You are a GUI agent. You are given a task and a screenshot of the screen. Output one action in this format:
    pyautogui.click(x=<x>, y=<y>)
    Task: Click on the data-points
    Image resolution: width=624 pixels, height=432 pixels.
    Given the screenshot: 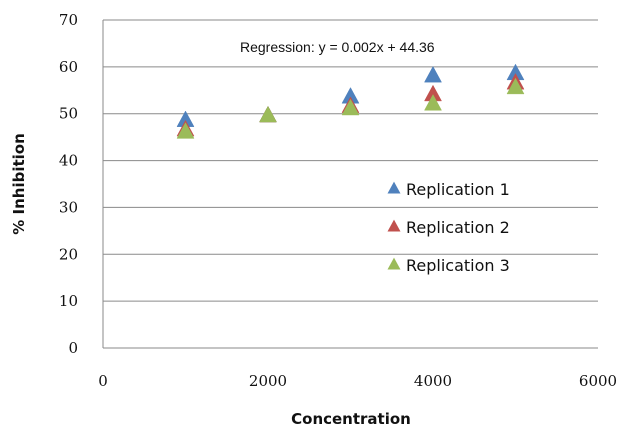 What is the action you would take?
    pyautogui.click(x=350, y=101)
    